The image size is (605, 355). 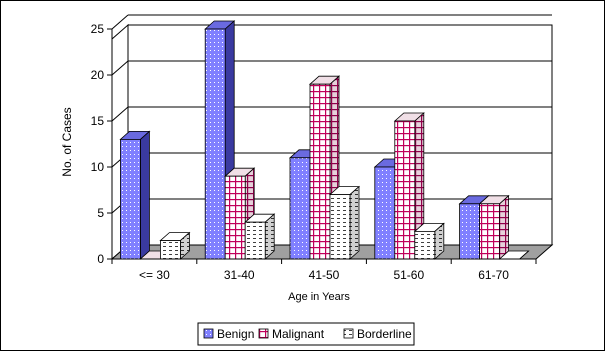 What do you see at coordinates (324, 275) in the screenshot?
I see `x-tick-label: 41-50` at bounding box center [324, 275].